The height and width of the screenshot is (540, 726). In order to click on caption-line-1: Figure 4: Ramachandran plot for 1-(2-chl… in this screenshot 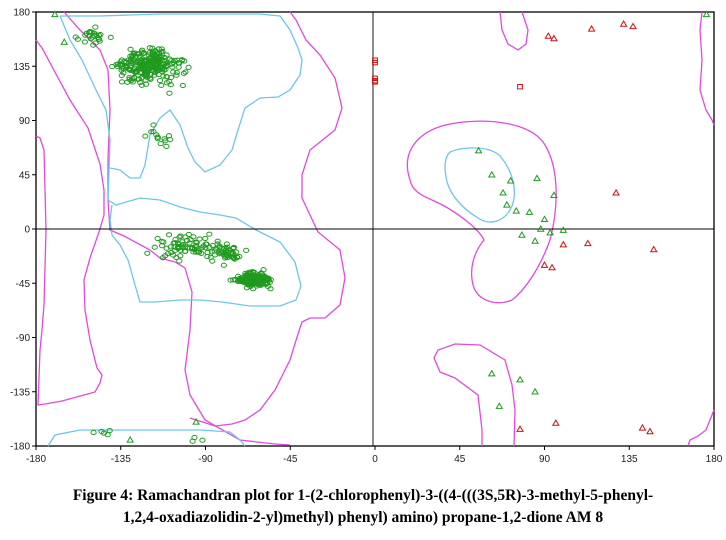, I will do `click(363, 495)`.